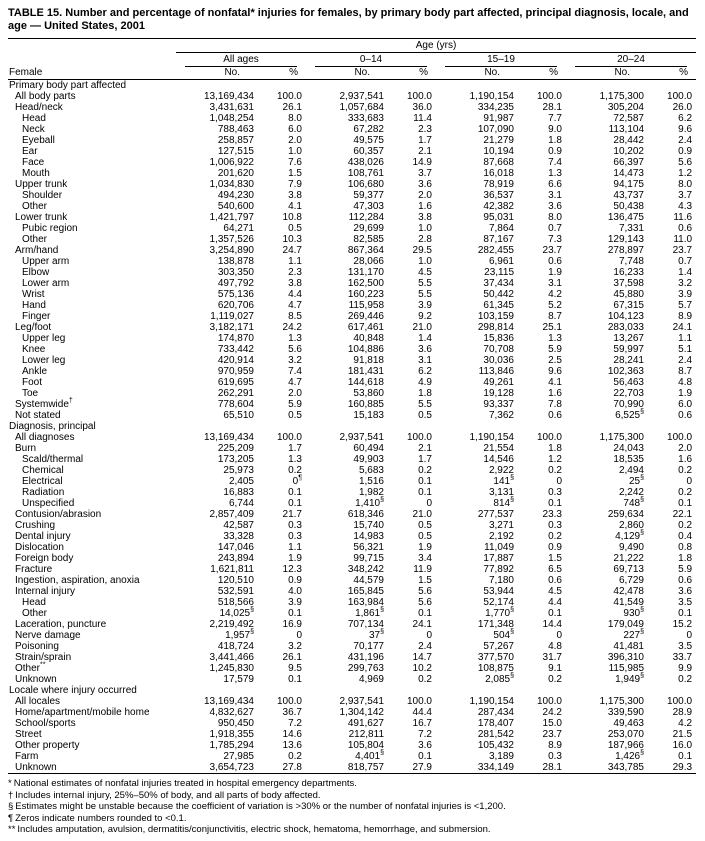 The image size is (705, 841). What do you see at coordinates (501, 525) in the screenshot?
I see `count-value: 3,271` at bounding box center [501, 525].